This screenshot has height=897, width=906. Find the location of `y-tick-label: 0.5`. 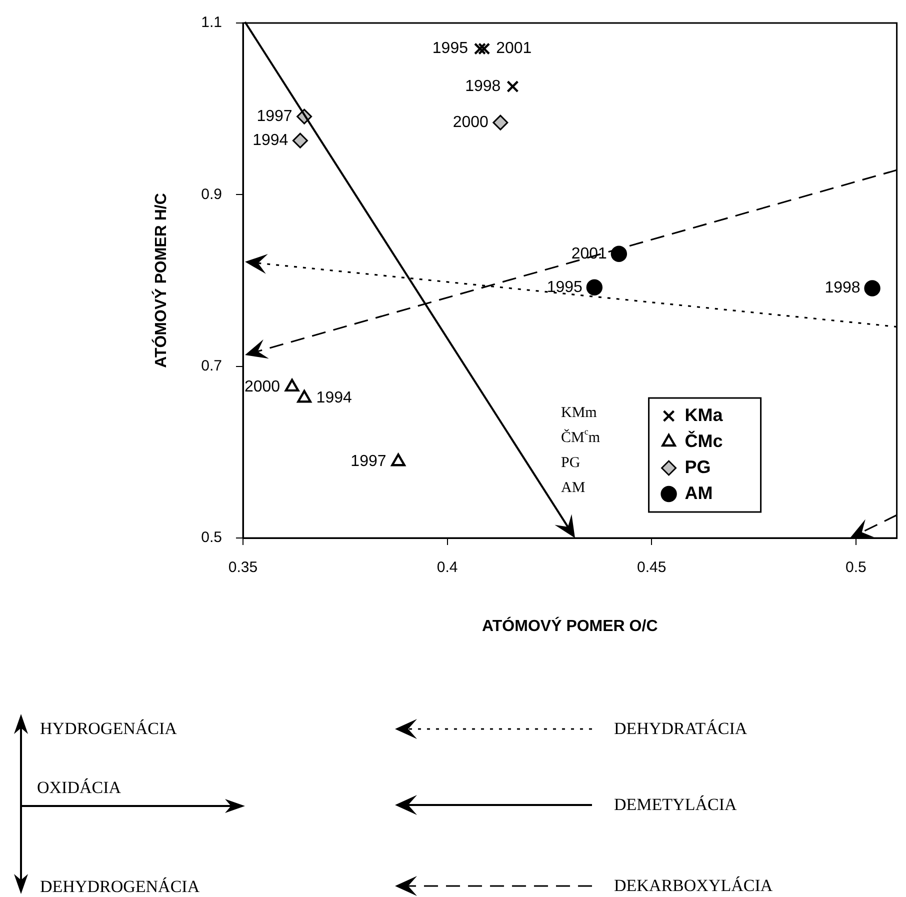

y-tick-label: 0.5 is located at coordinates (211, 537).